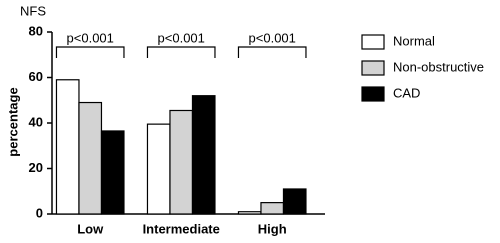  Describe the element at coordinates (406, 92) in the screenshot. I see `legend-label: CAD` at that location.